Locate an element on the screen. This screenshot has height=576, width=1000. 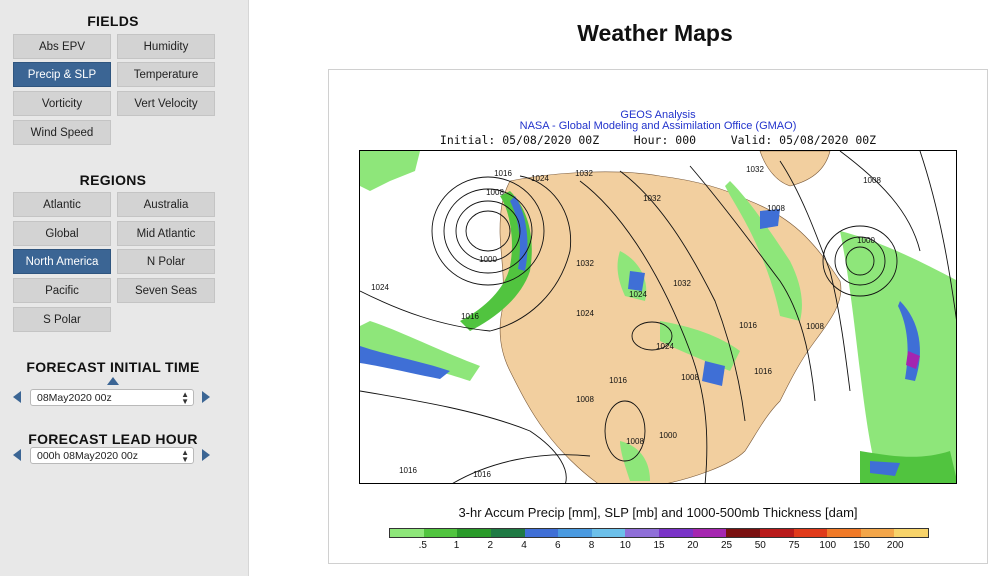
legend-label: 200 is located at coordinates (895, 545).